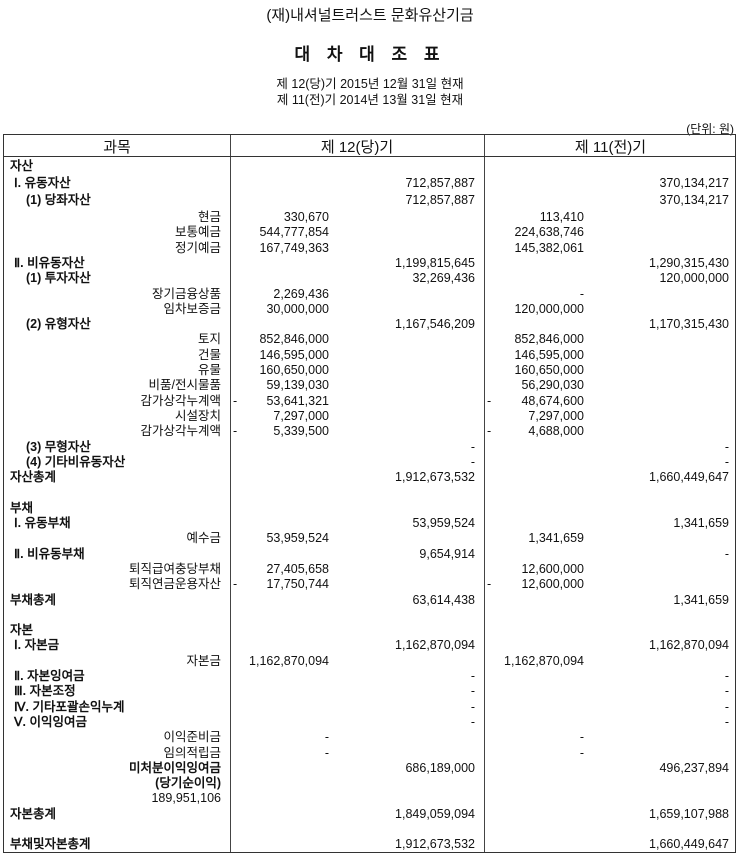  What do you see at coordinates (610, 147) in the screenshot?
I see `header-previous-period: 제 11(전)기` at bounding box center [610, 147].